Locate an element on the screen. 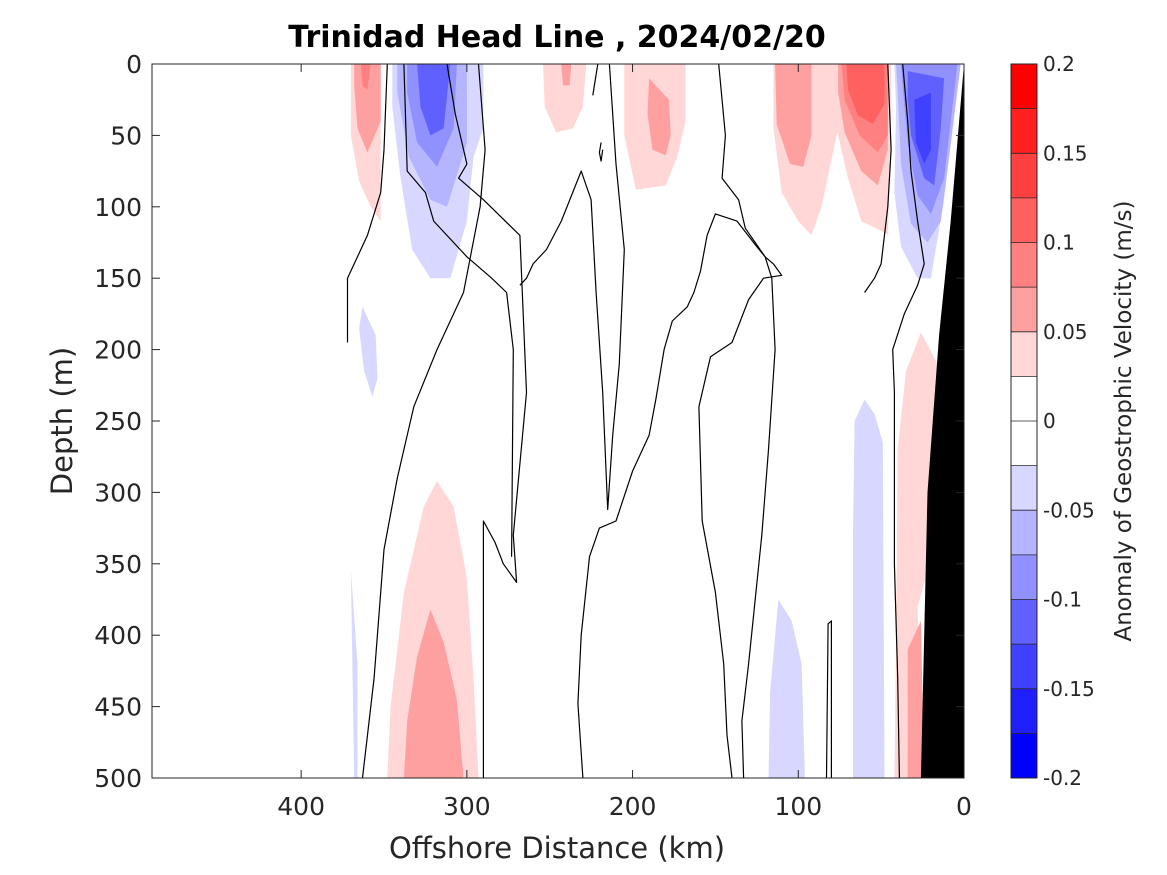  colorbar-tick-label: 0 is located at coordinates (1049, 421).